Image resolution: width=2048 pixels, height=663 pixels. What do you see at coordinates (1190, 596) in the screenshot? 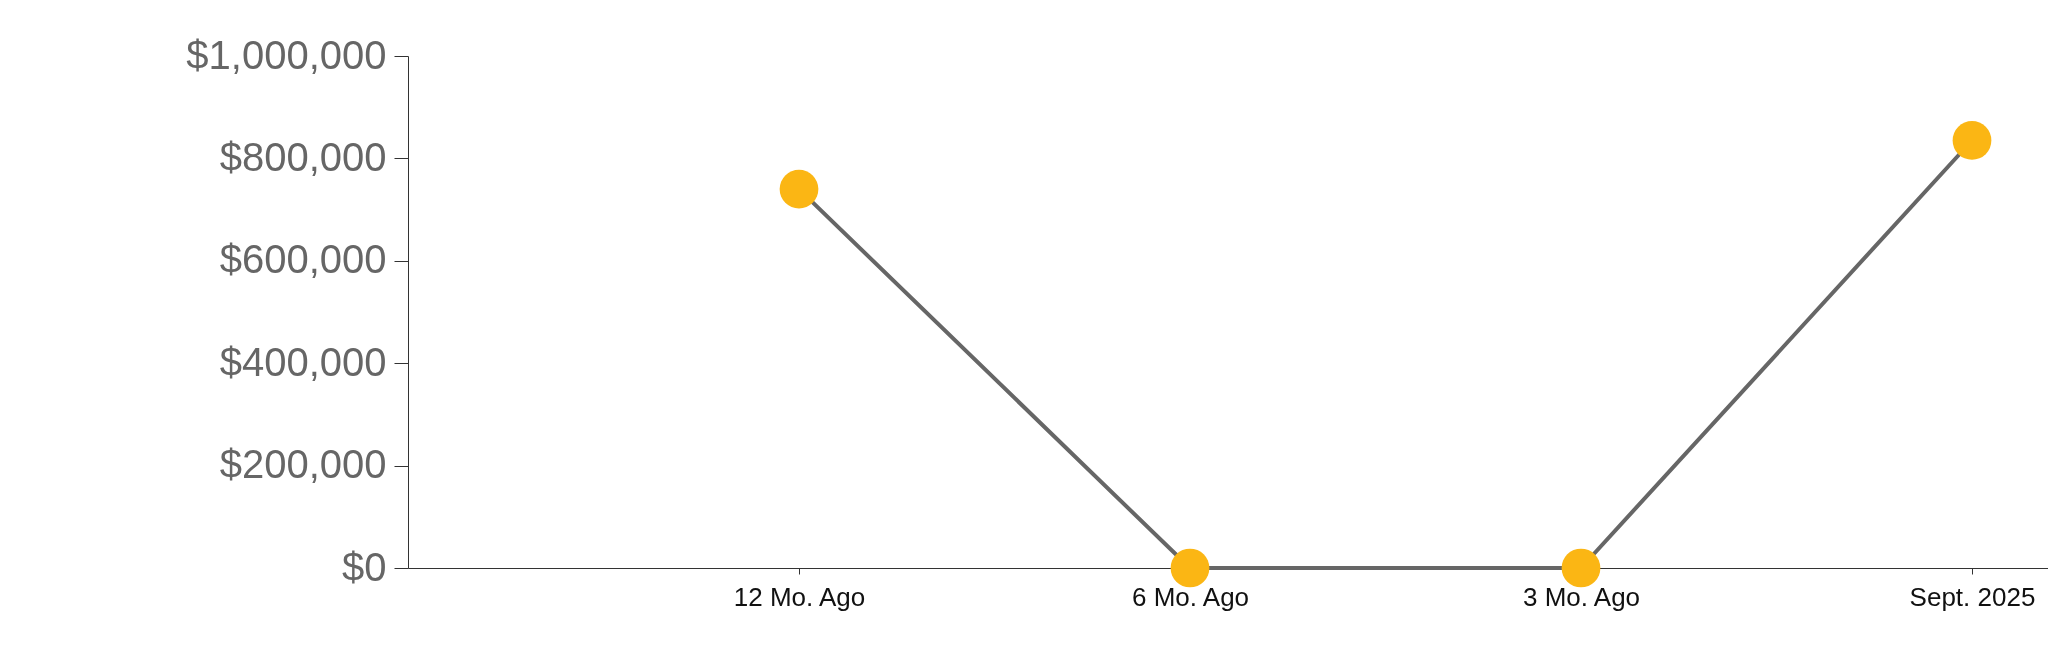
I see `x-tick-label: 6 Mo. Ago` at bounding box center [1190, 596].